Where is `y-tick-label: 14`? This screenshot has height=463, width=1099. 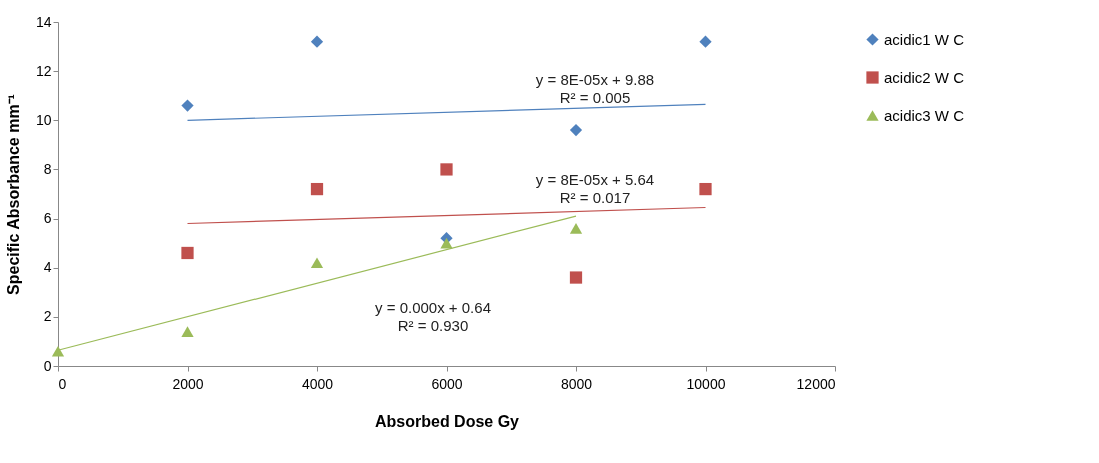
y-tick-label: 14 is located at coordinates (43, 21).